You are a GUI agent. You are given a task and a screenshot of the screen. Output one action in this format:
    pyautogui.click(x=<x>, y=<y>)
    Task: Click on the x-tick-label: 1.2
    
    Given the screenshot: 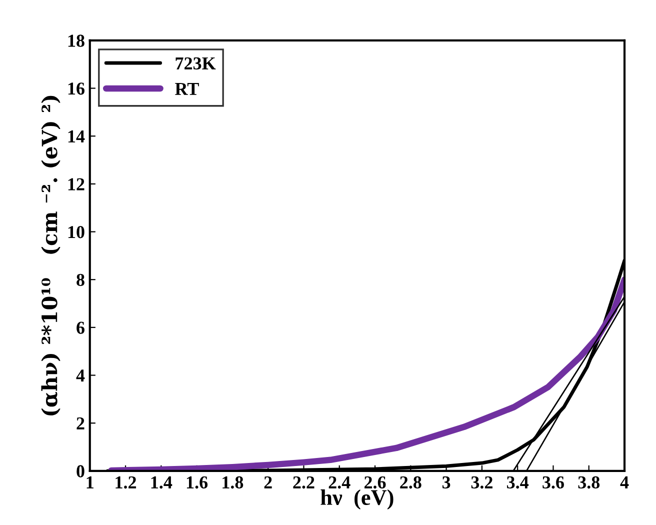 What is the action you would take?
    pyautogui.click(x=126, y=482)
    